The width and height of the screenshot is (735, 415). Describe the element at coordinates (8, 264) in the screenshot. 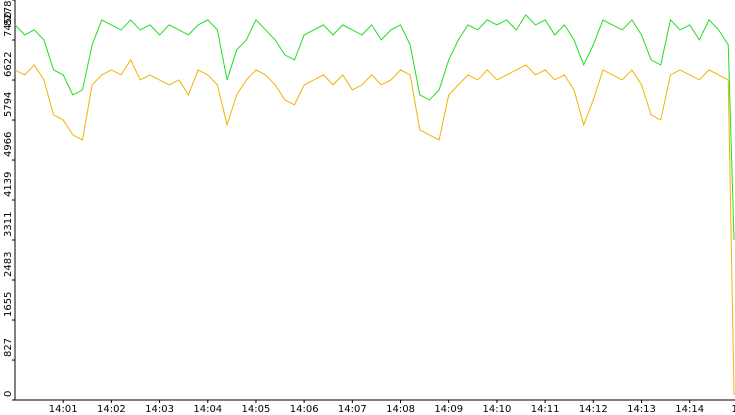

I see `y-tick-label: 2483` at that location.